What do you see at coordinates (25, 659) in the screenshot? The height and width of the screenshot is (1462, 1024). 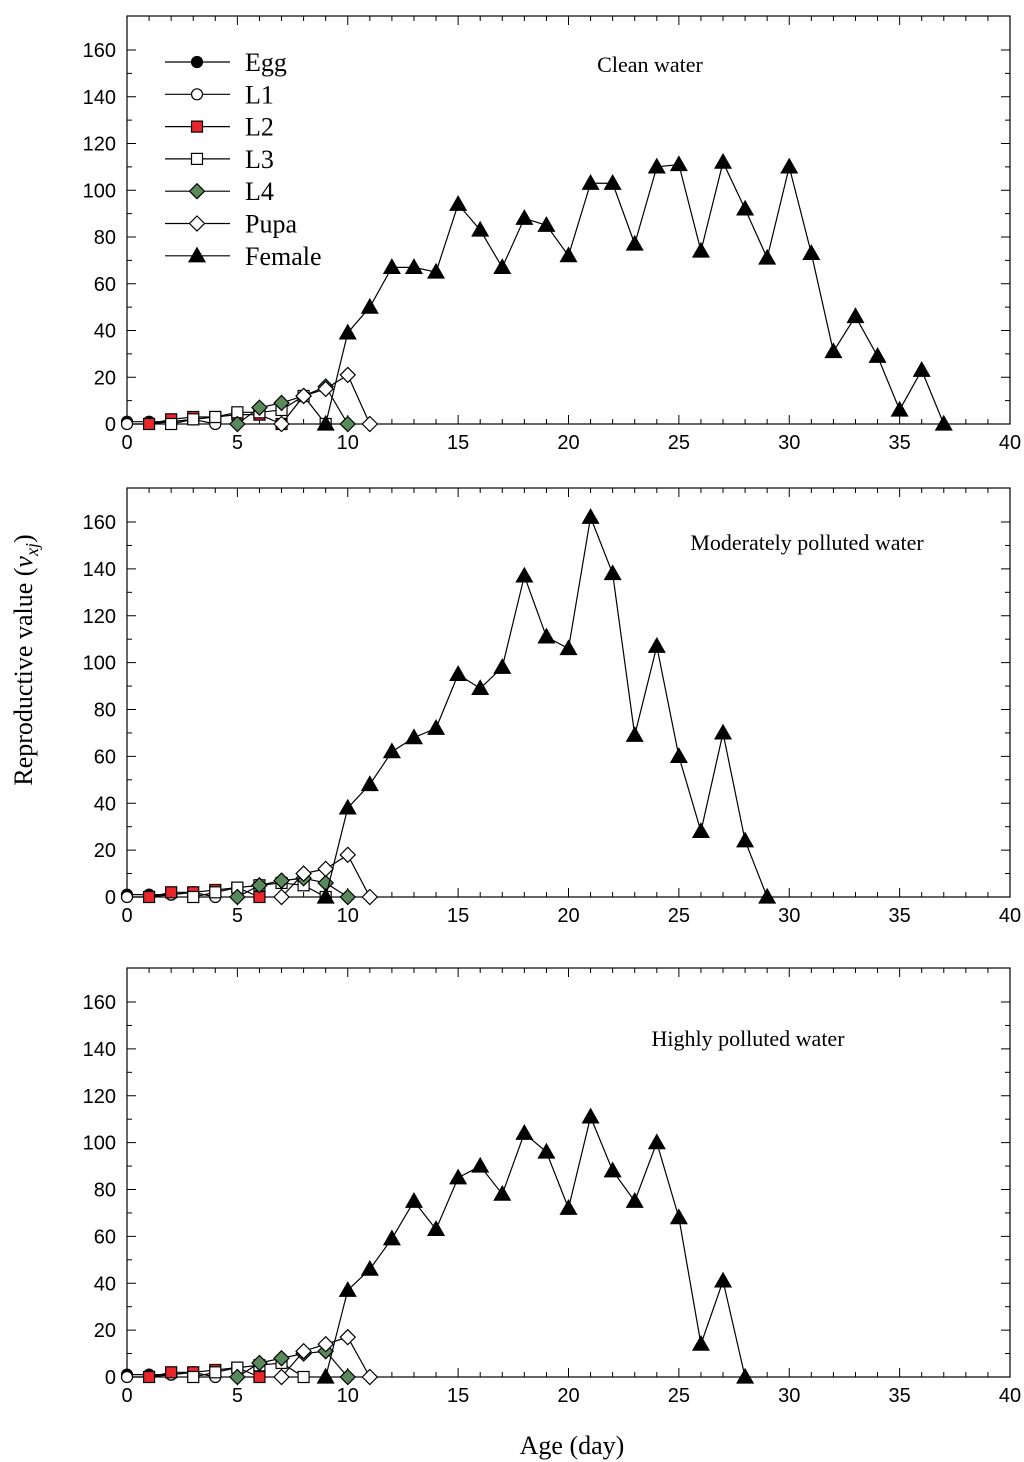 I see `y-axis-label: Reproductive value (vxj)` at bounding box center [25, 659].